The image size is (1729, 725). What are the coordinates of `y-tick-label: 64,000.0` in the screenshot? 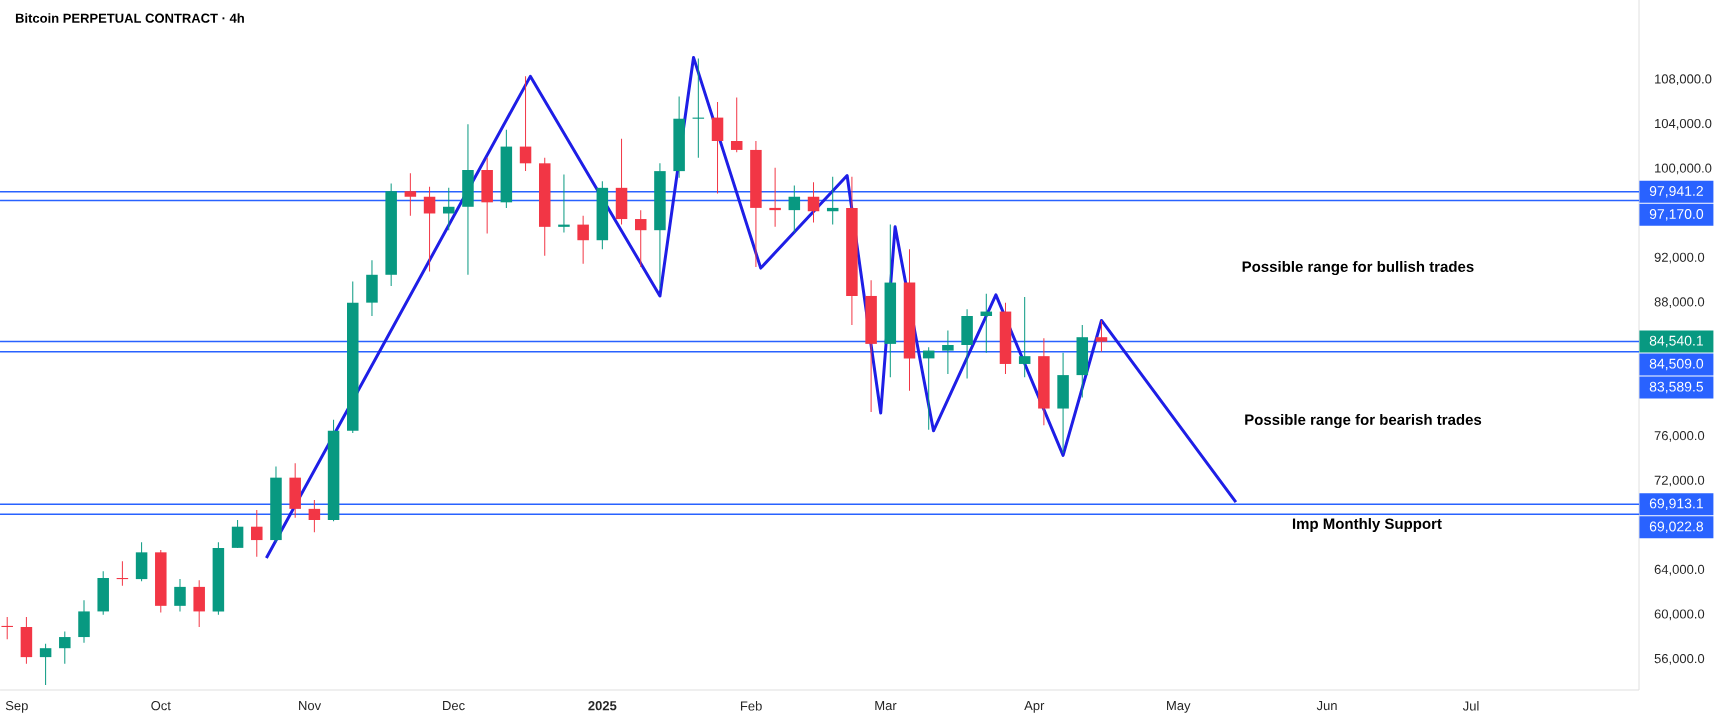 It's located at (1679, 570).